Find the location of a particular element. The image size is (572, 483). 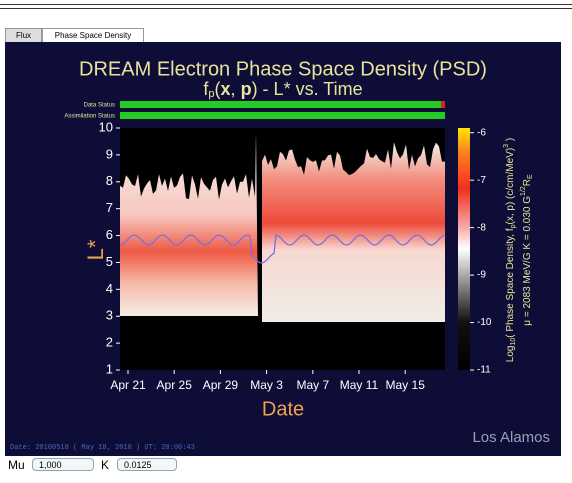

colorbar-tick-label: -6 is located at coordinates (481, 132).